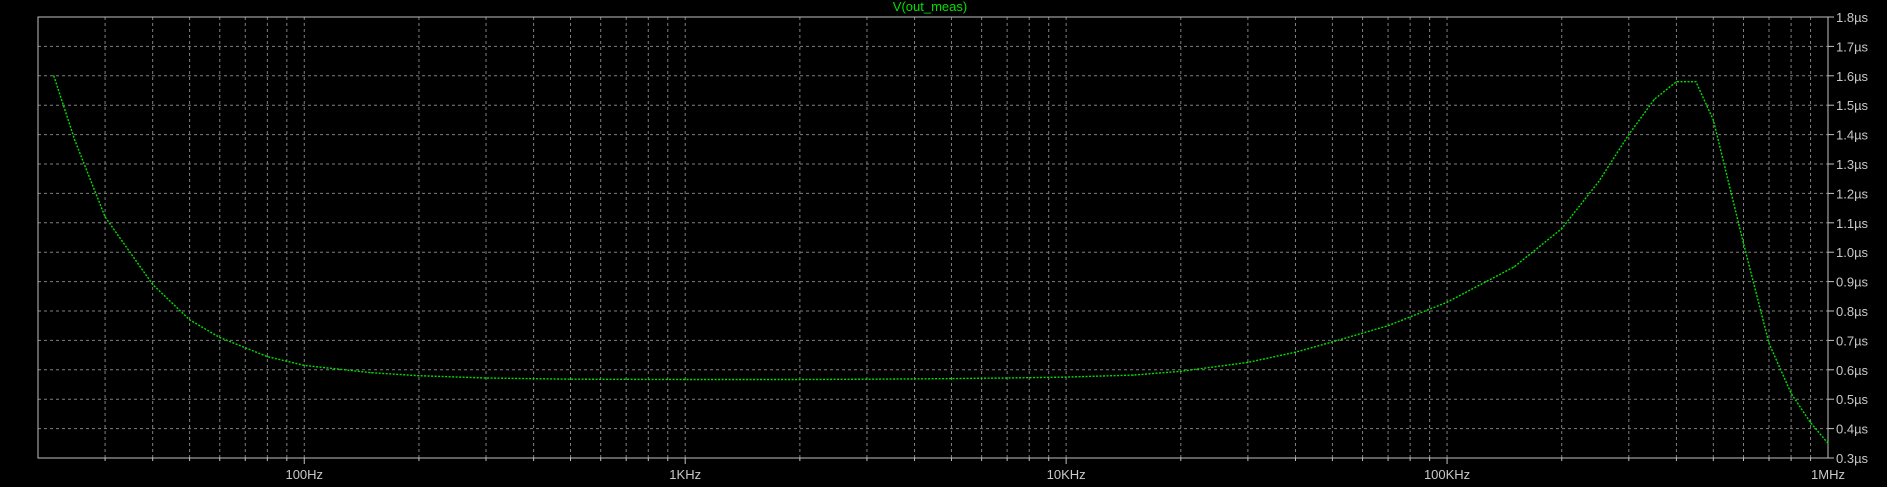  I want to click on y-tick-label: 1.1µs, so click(1852, 223).